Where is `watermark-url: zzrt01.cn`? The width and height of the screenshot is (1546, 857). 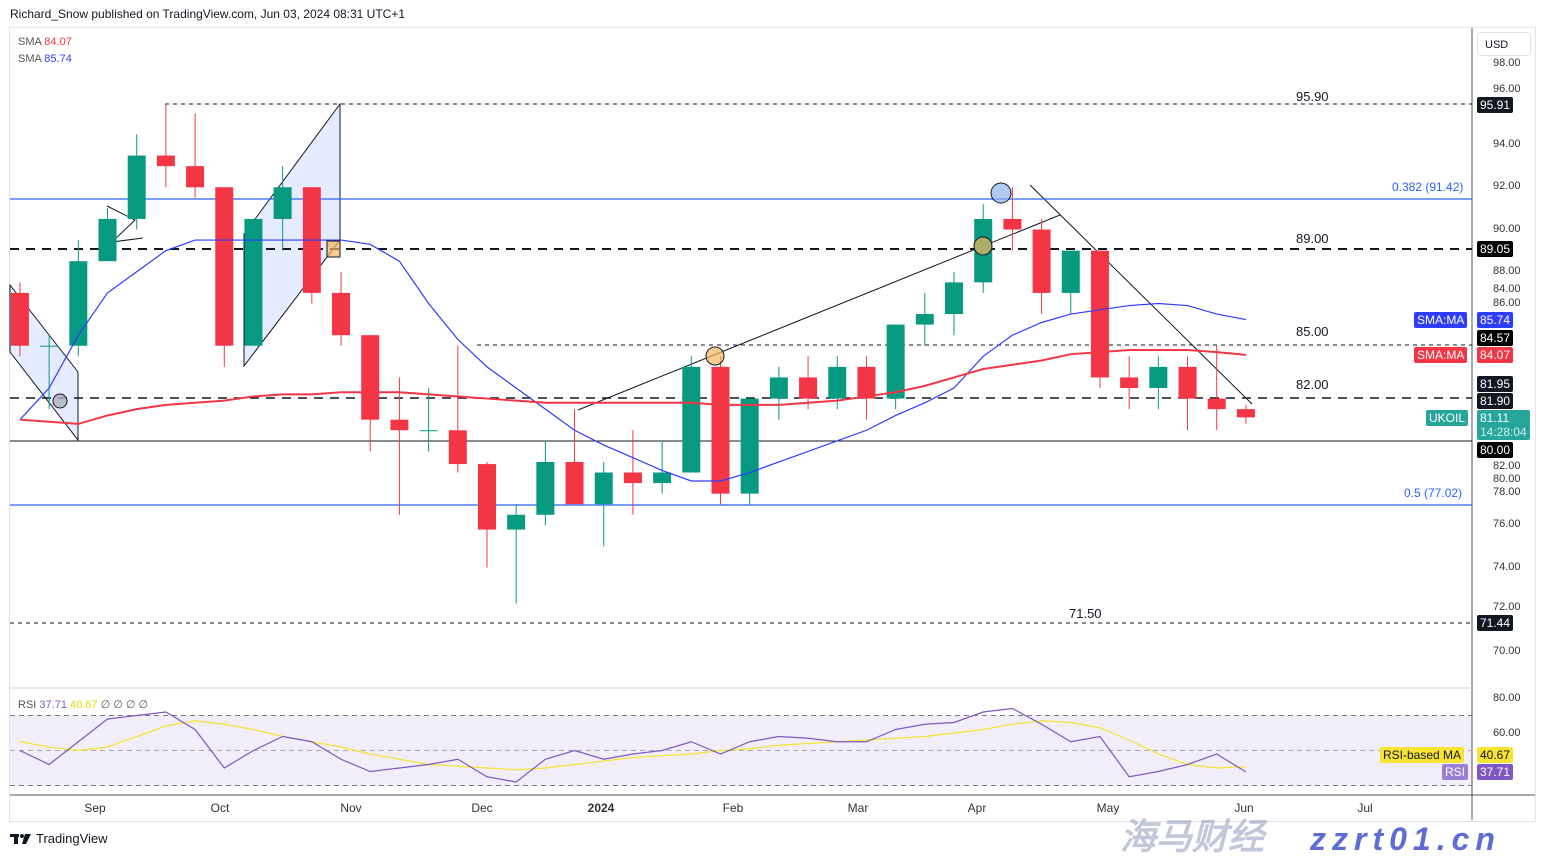
watermark-url: zzrt01.cn is located at coordinates (1405, 839).